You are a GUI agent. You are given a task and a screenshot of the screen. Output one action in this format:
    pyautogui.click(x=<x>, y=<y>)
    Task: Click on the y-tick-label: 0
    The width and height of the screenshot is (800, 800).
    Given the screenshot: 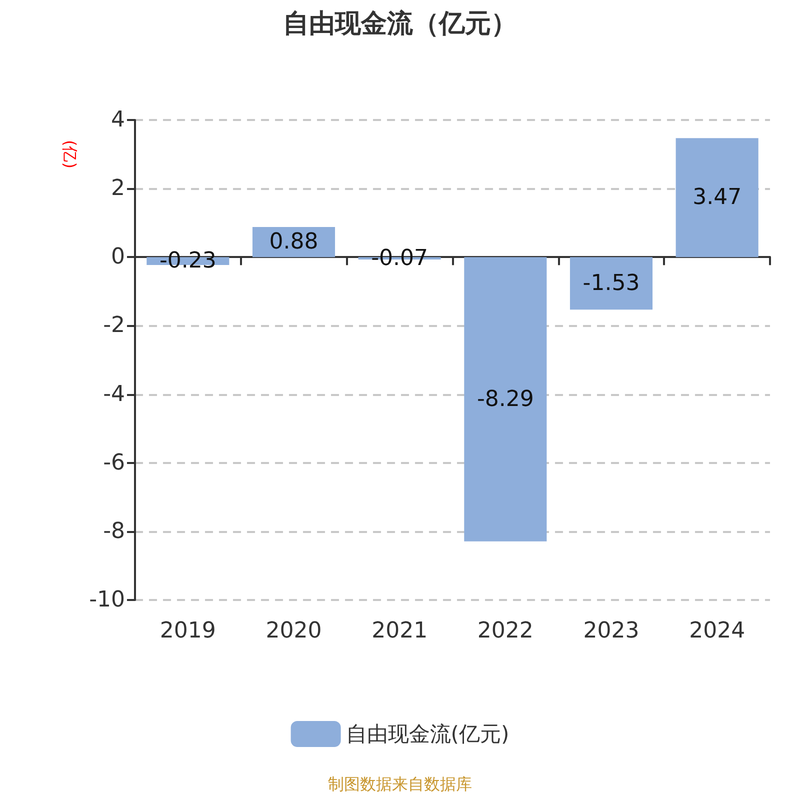 What is the action you would take?
    pyautogui.click(x=118, y=257)
    